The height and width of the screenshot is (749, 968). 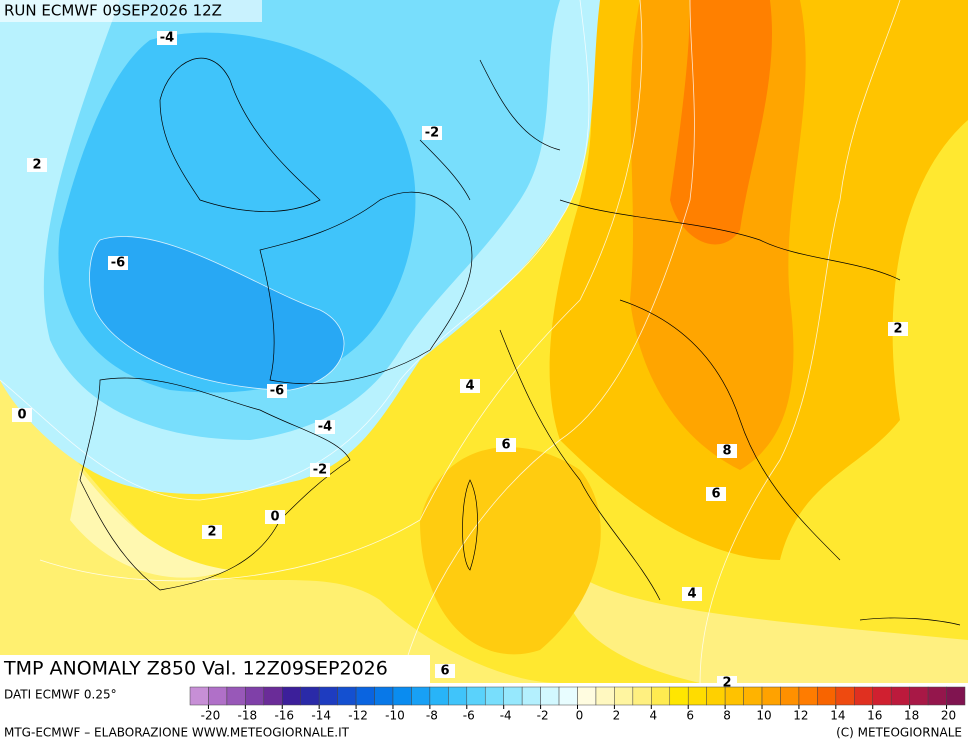 I want to click on colorbar-tick-label: -6, so click(x=469, y=716).